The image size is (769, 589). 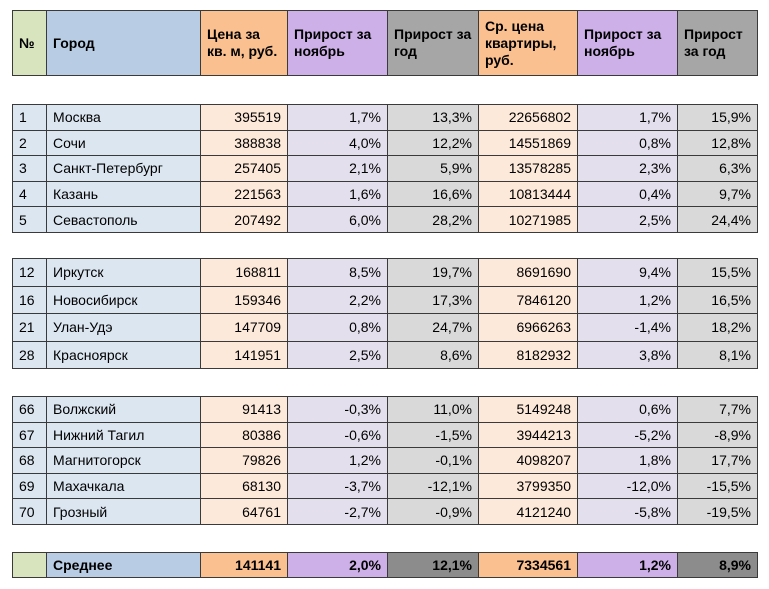 I want to click on value-cell: 4098207, so click(x=528, y=460).